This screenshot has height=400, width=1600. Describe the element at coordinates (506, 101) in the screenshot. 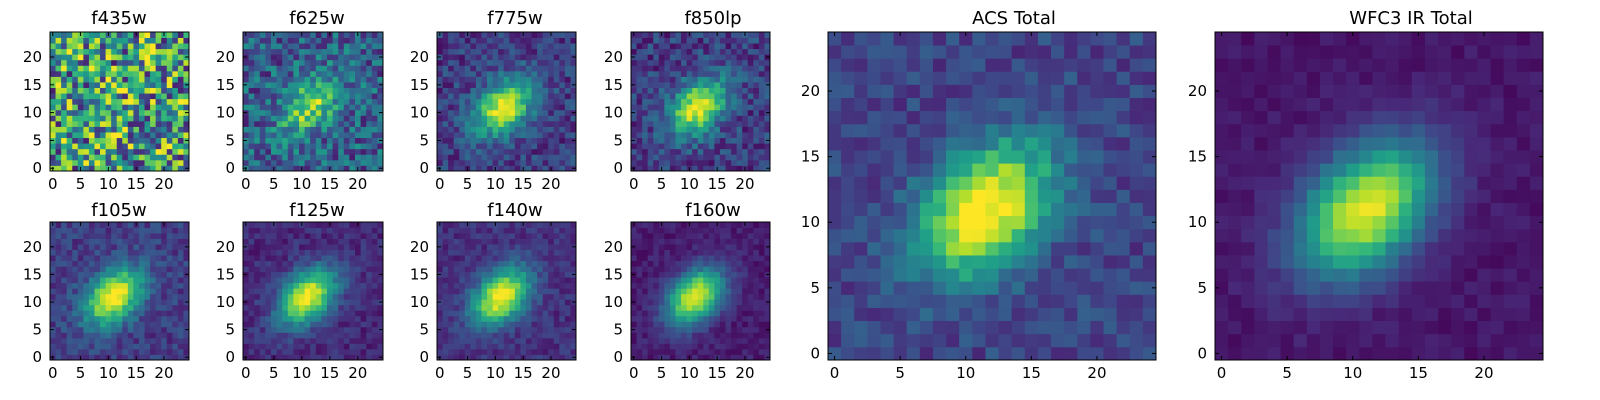

I see `plot-frame` at that location.